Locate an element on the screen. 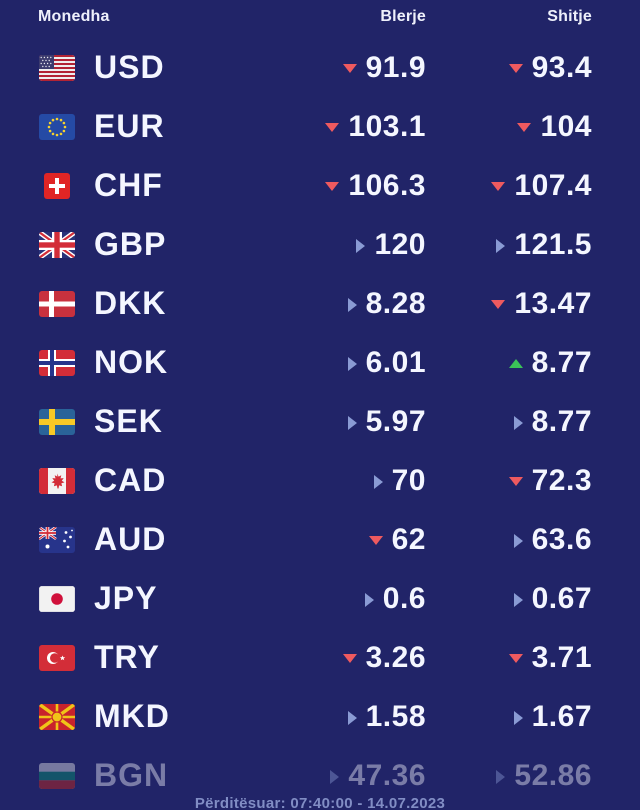 This screenshot has height=810, width=640. us-flag-icon is located at coordinates (56, 67).